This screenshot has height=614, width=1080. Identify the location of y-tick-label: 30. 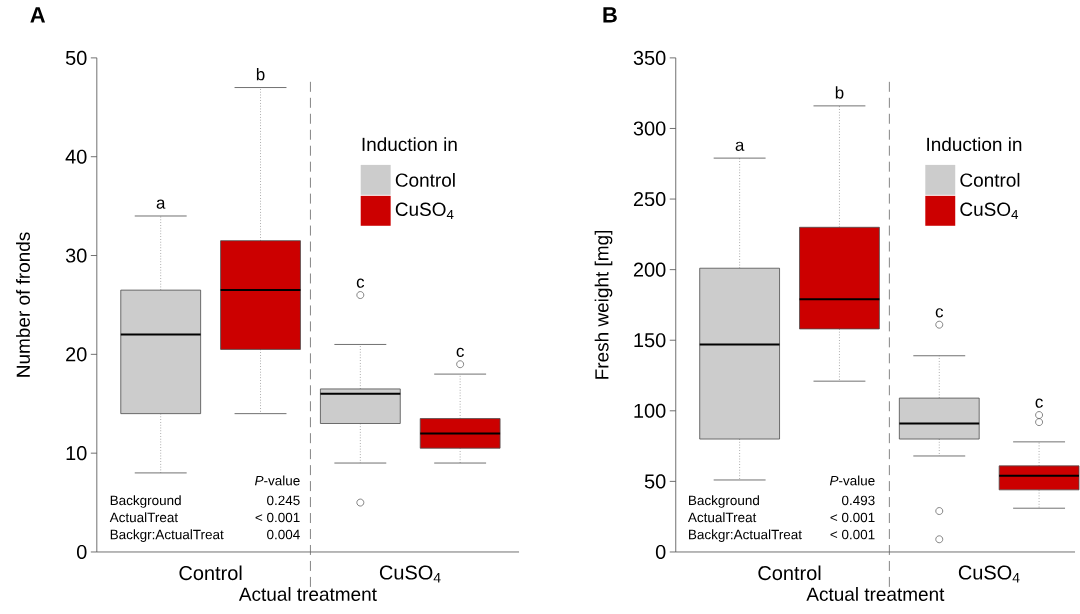
(76, 255).